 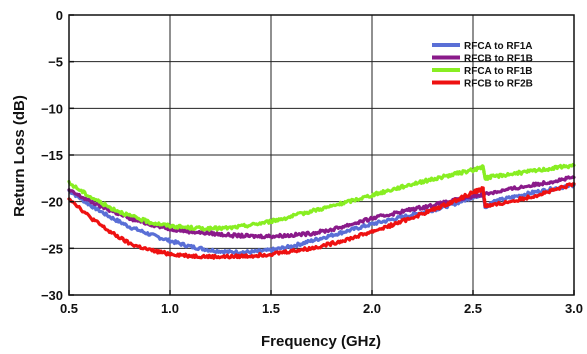 I want to click on y-tick-label: −15, so click(x=52, y=155).